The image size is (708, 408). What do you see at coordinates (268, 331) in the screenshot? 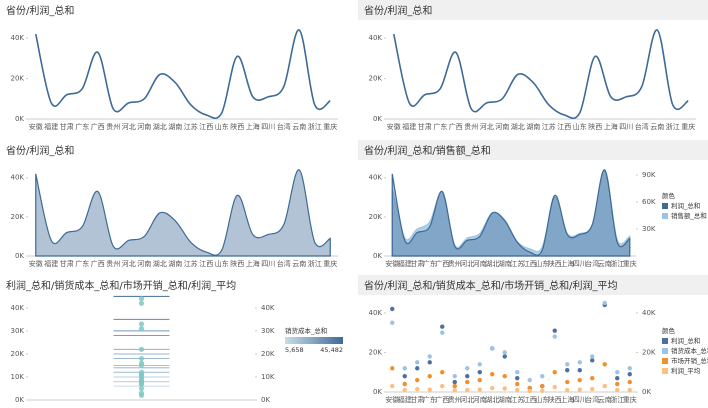
I see `y2-tick-label: 30K` at bounding box center [268, 331].